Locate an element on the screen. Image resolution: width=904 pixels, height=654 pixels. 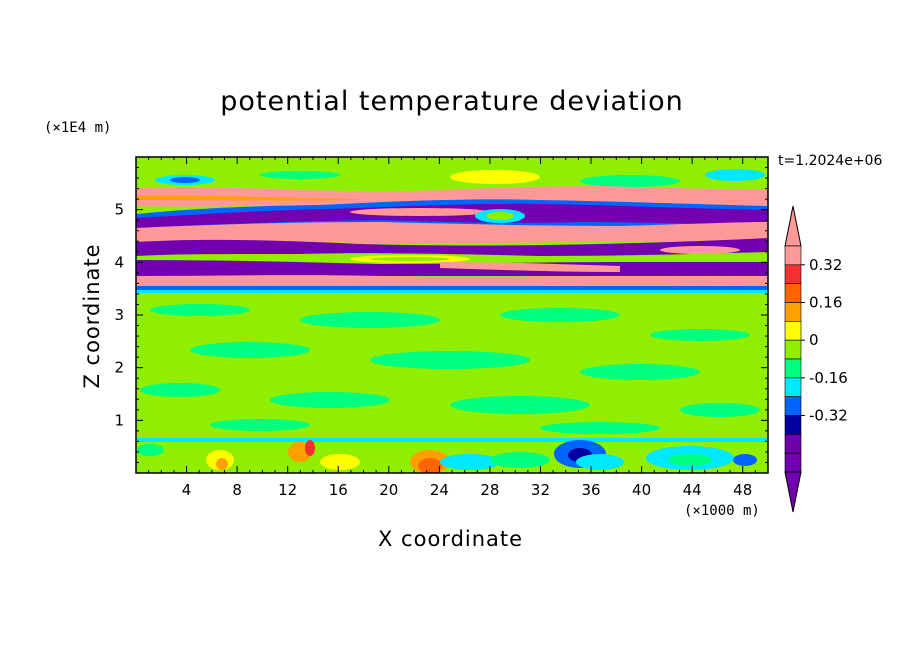
colorbar-tick-label: -0.16 is located at coordinates (828, 378).